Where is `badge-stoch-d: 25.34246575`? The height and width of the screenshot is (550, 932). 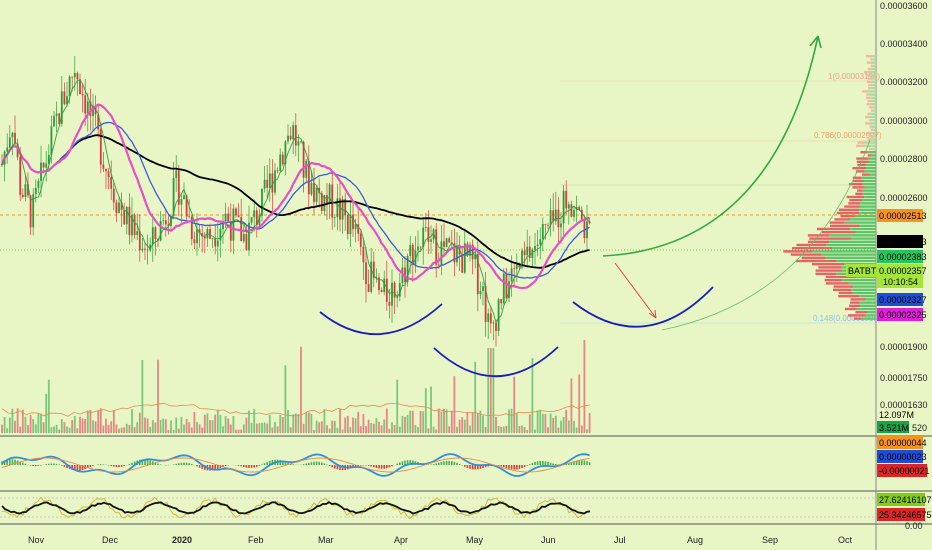 badge-stoch-d: 25.34246575 is located at coordinates (904, 514).